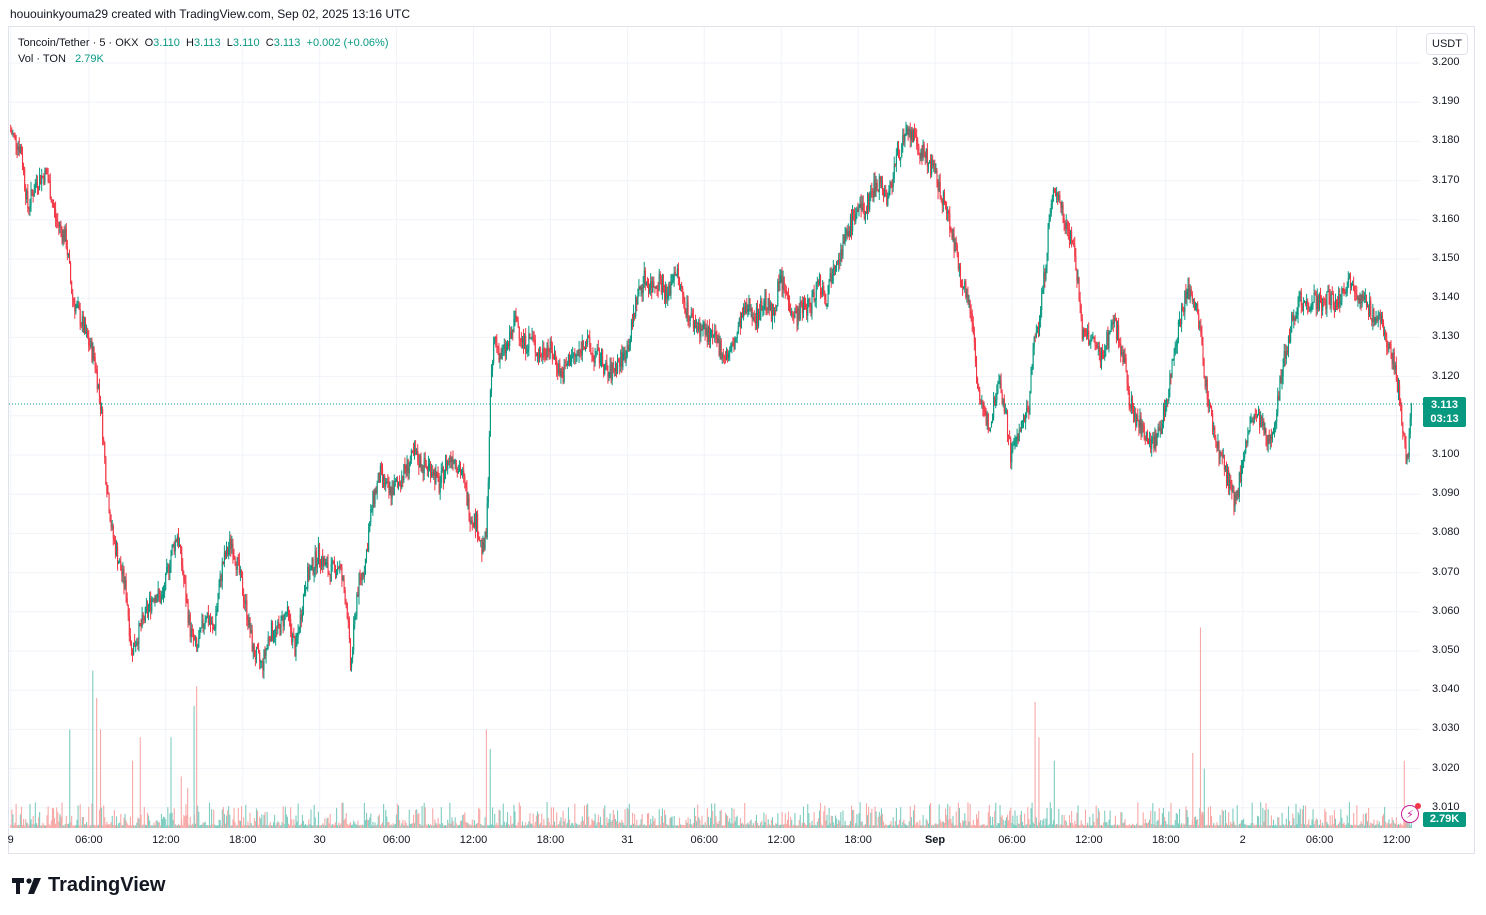 This screenshot has height=915, width=1486. What do you see at coordinates (1446, 767) in the screenshot?
I see `price-tick-label: 3.020` at bounding box center [1446, 767].